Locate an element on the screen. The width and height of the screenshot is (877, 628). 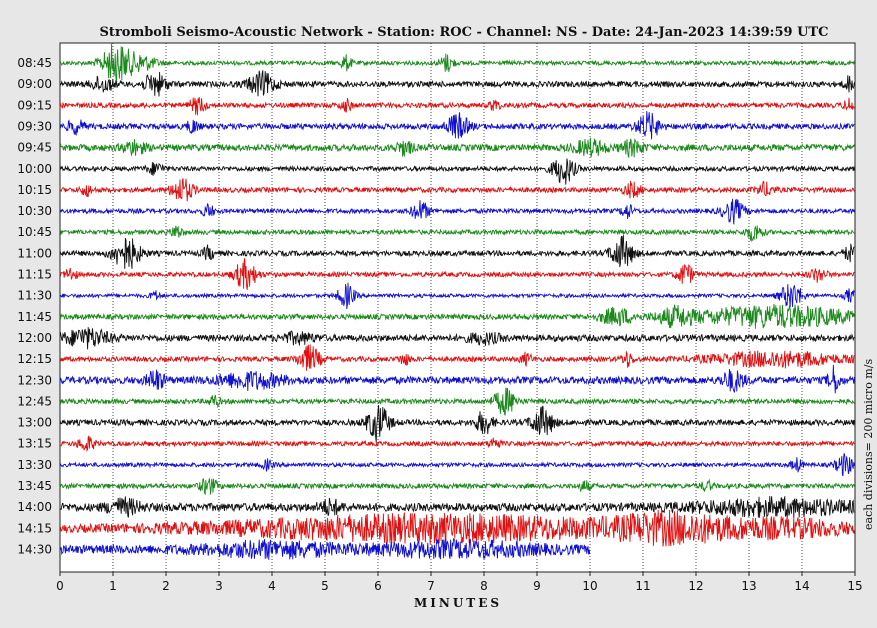
hour-label: 13:15 is located at coordinates (34, 444).